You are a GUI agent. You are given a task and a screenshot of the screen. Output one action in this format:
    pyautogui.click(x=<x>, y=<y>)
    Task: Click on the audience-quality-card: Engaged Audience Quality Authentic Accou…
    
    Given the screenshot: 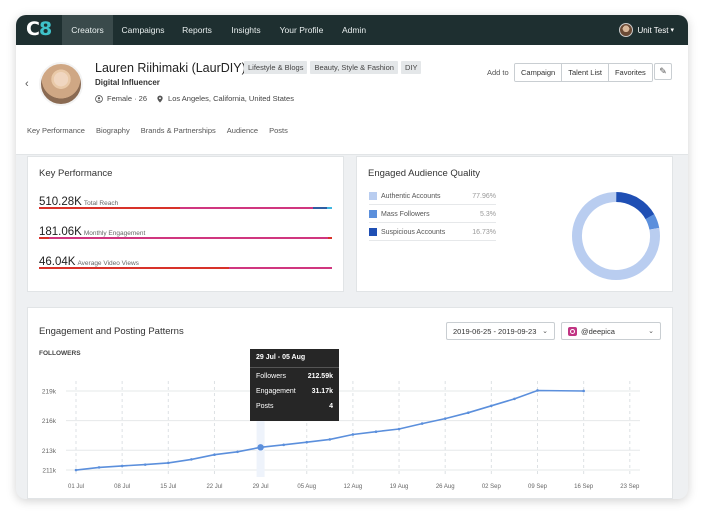 What is the action you would take?
    pyautogui.click(x=514, y=224)
    